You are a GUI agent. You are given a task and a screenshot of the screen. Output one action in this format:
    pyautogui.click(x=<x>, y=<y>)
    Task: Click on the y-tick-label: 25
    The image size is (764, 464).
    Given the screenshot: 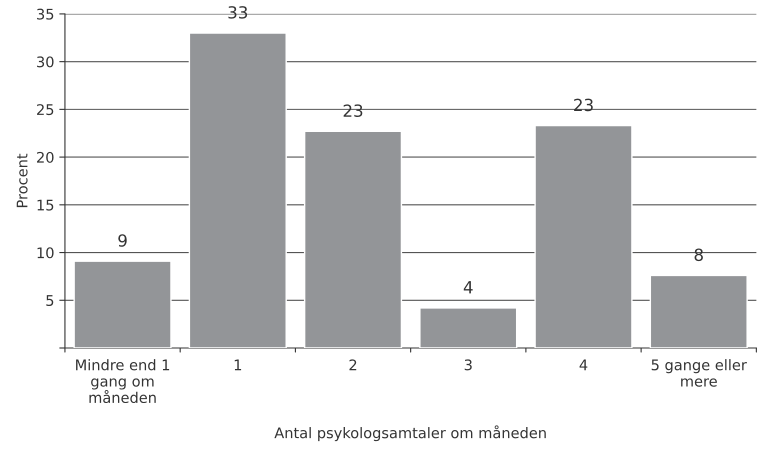 What is the action you would take?
    pyautogui.click(x=45, y=110)
    